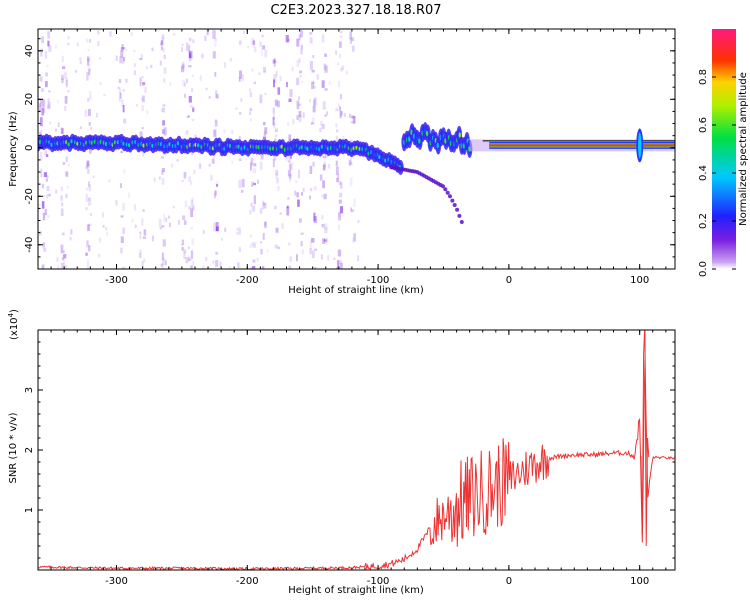  What do you see at coordinates (724, 149) in the screenshot?
I see `colorbar-gradient` at bounding box center [724, 149].